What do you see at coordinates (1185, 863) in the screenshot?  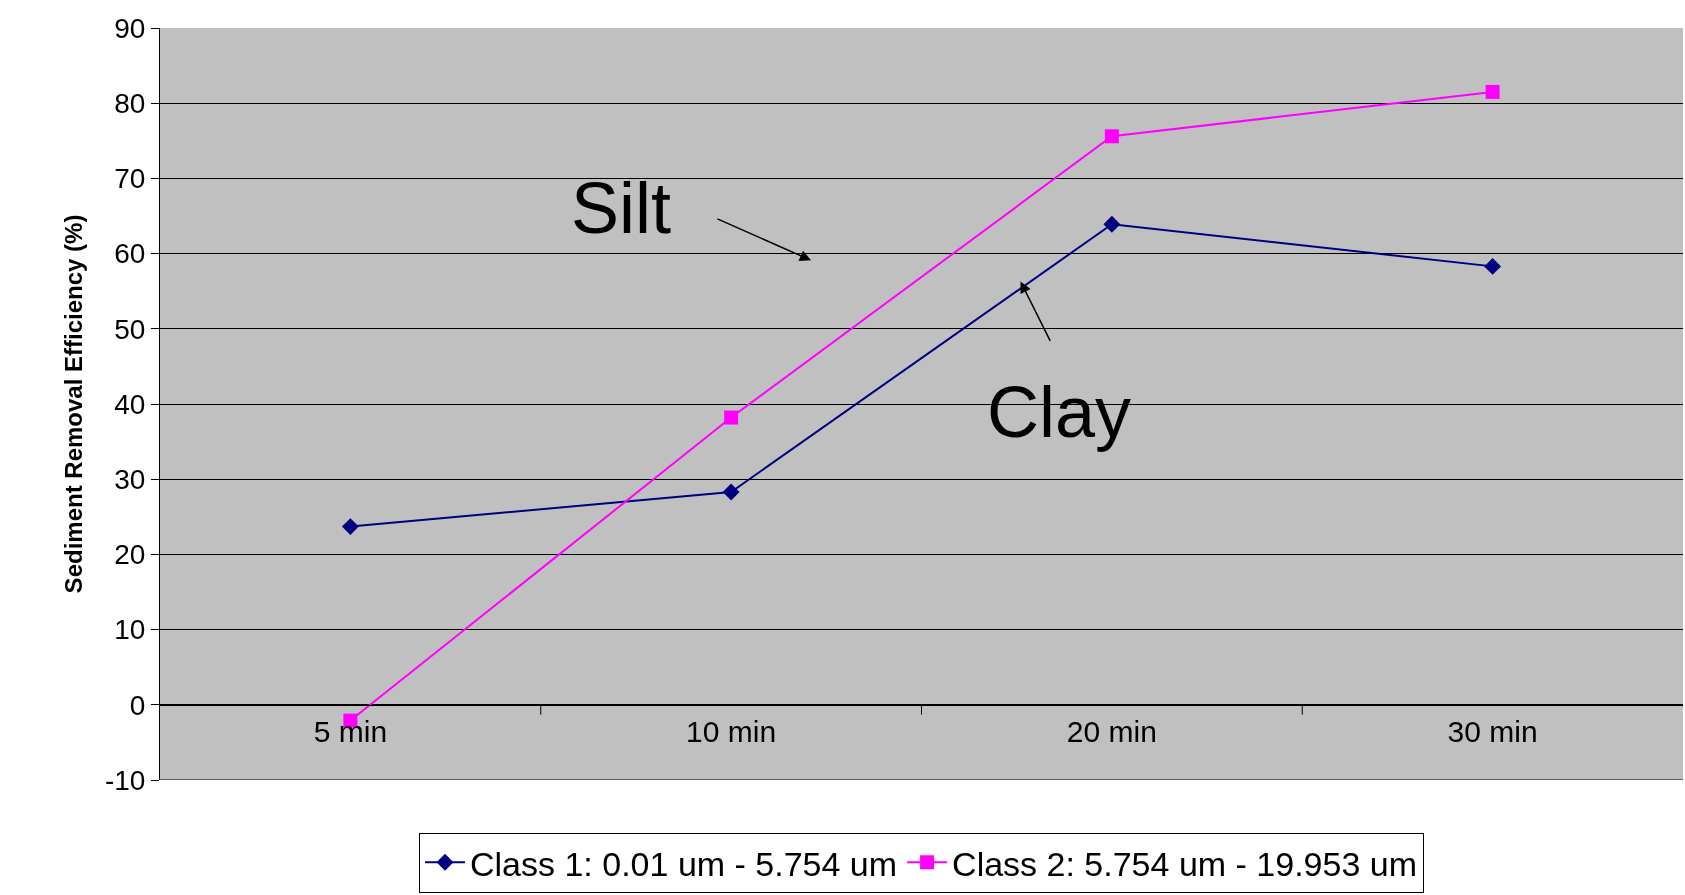 I see `legend-label: Class 2: 5.754 um - 19.953 um` at bounding box center [1185, 863].